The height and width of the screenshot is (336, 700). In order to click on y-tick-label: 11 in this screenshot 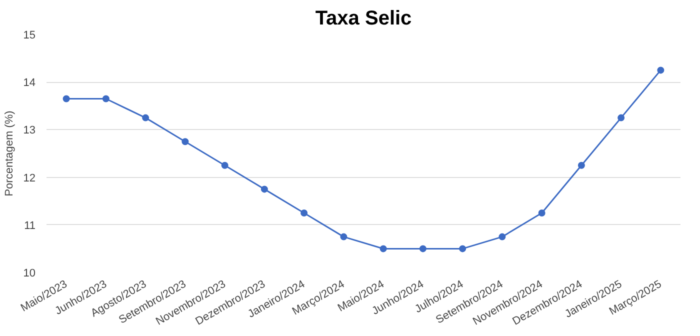, I will do `click(30, 226)`.